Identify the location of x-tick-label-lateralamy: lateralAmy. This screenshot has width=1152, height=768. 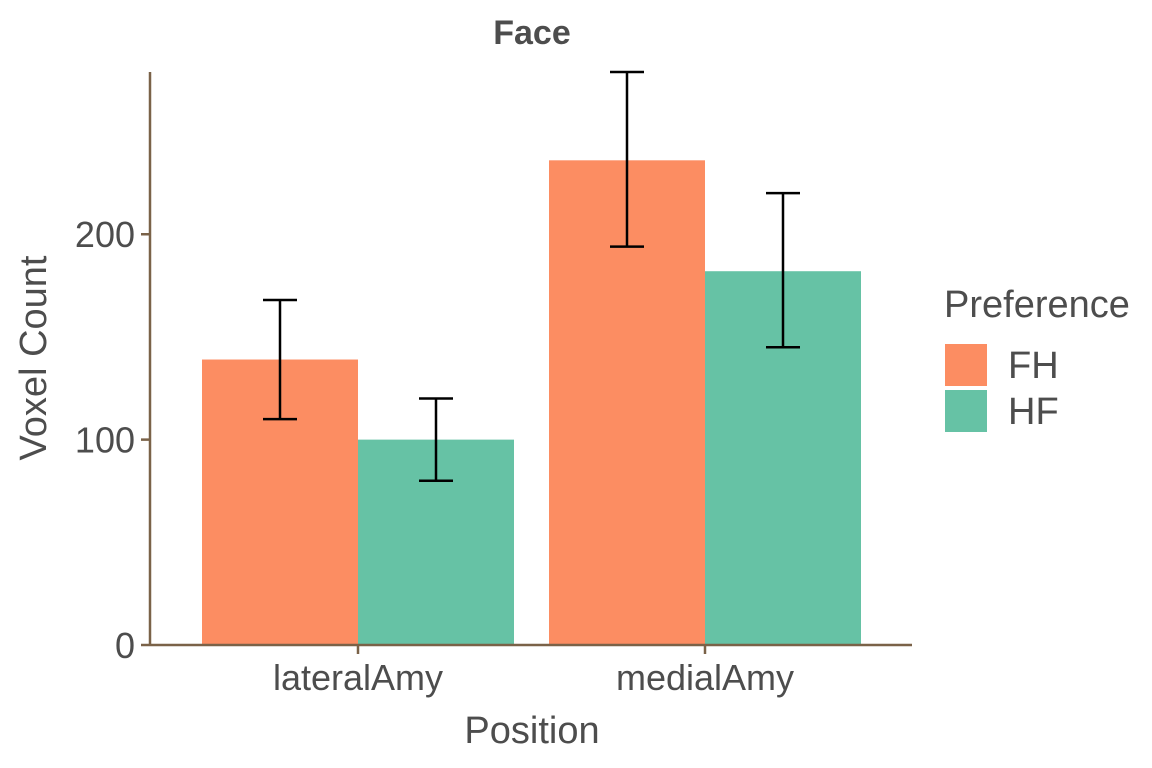
(358, 677).